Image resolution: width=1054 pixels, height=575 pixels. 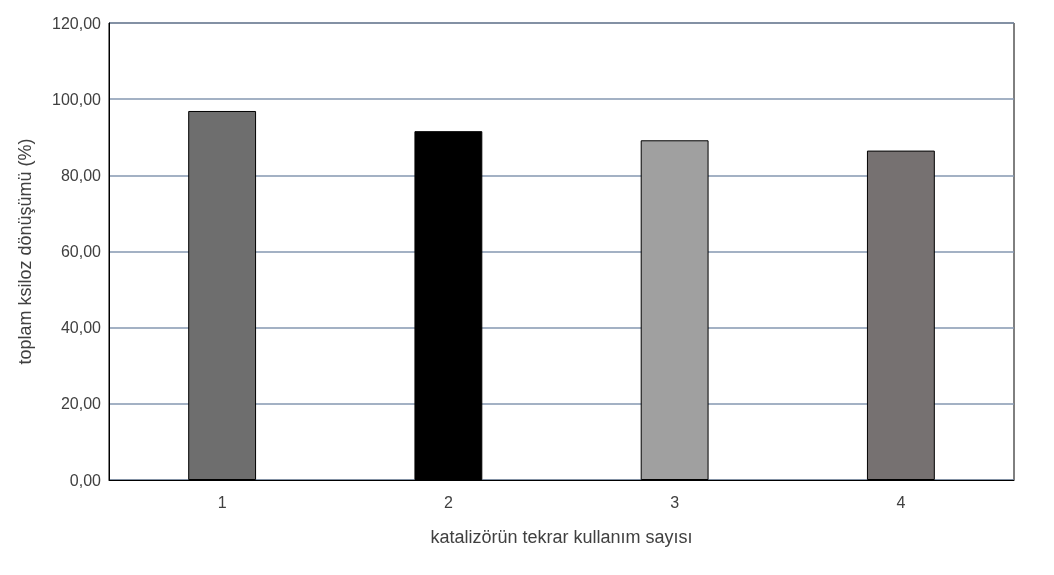 I want to click on y-tick-label: 80,00, so click(x=81, y=175).